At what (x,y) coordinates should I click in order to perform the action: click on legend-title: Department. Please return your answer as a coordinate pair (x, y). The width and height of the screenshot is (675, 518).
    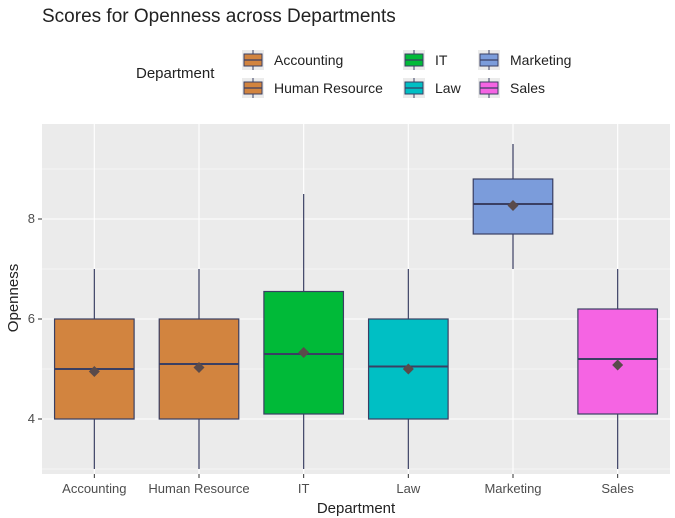
    Looking at the image, I should click on (175, 73).